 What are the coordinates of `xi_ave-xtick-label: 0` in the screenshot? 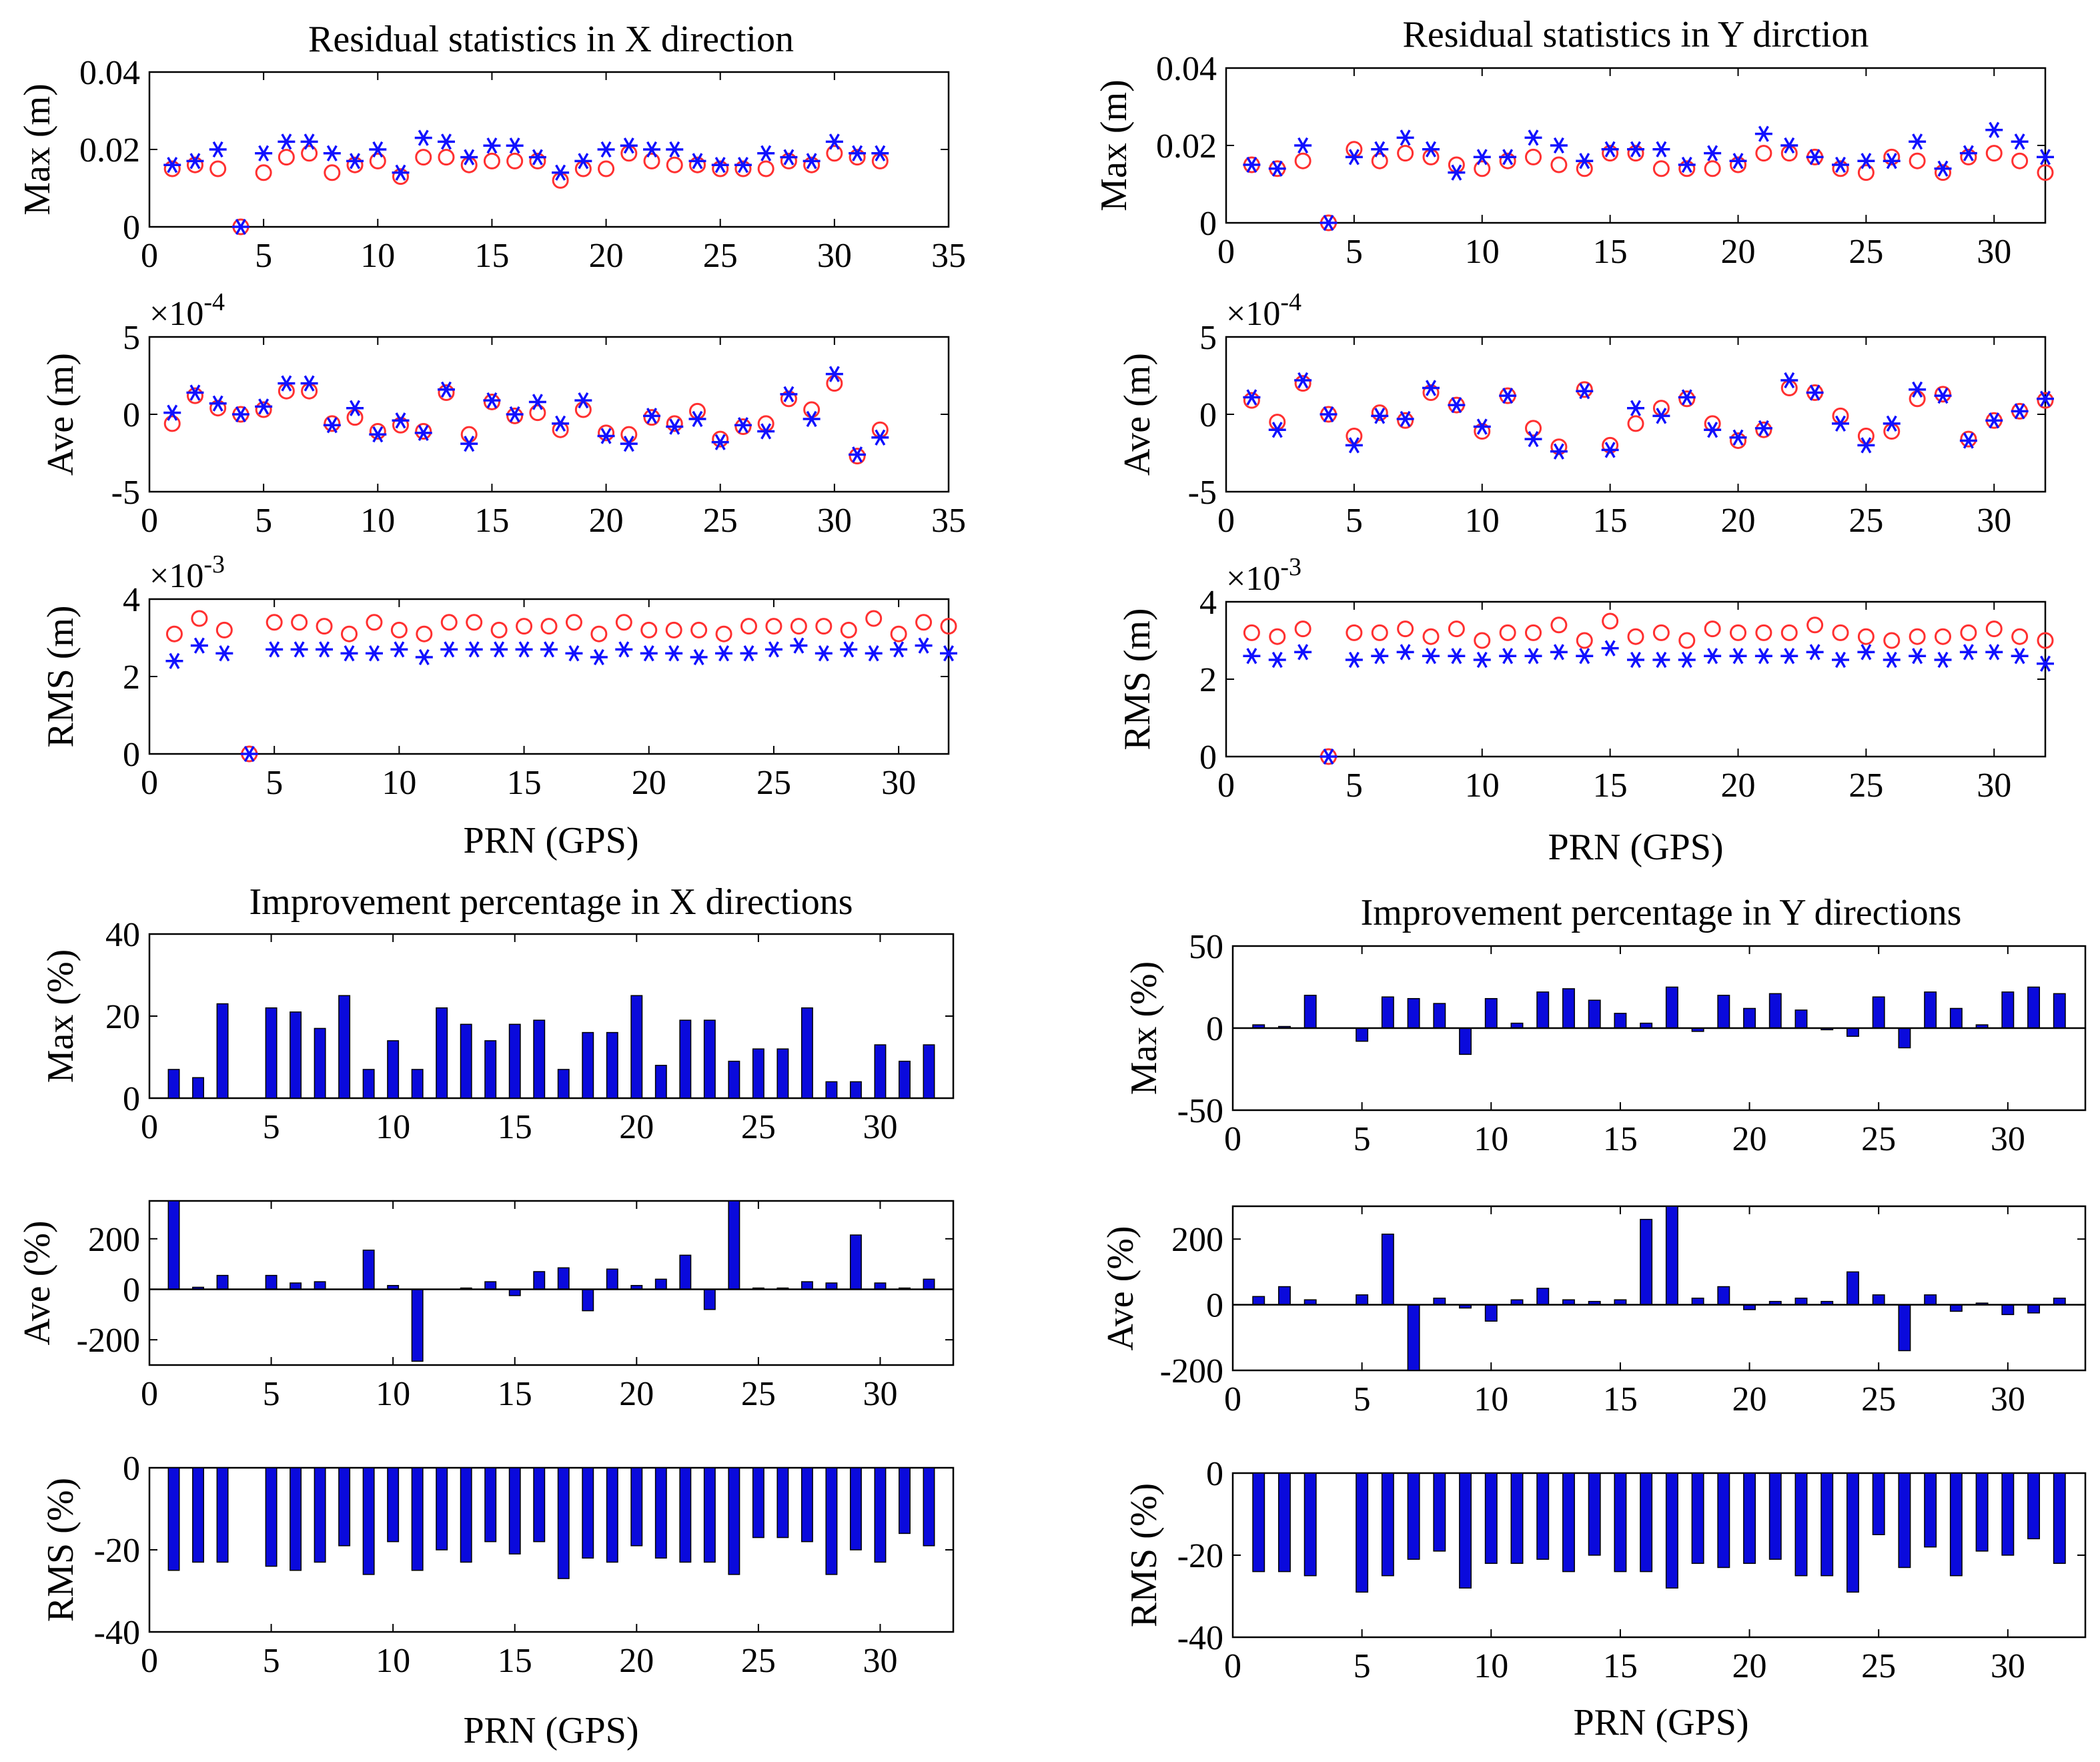 It's located at (149, 1394).